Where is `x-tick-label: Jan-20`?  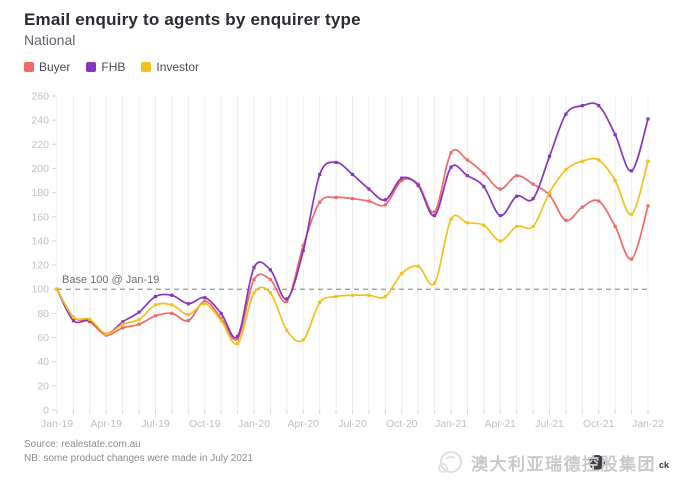 x-tick-label: Jan-20 is located at coordinates (254, 424).